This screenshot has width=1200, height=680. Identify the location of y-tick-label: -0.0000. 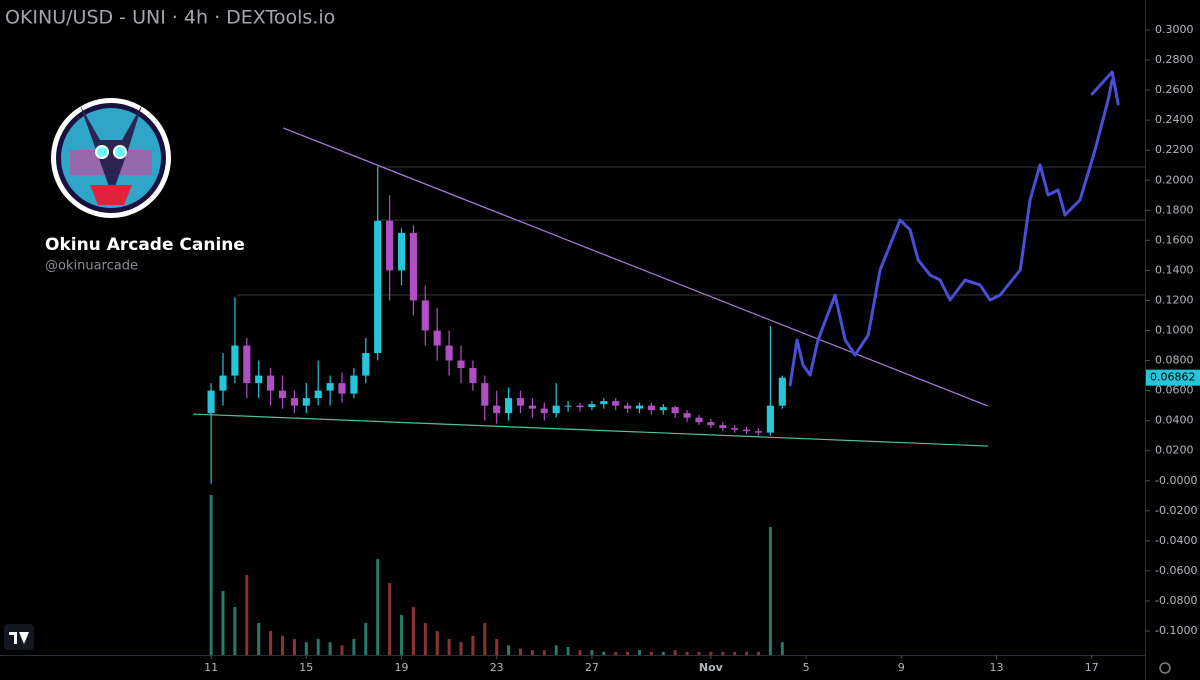
(1176, 480).